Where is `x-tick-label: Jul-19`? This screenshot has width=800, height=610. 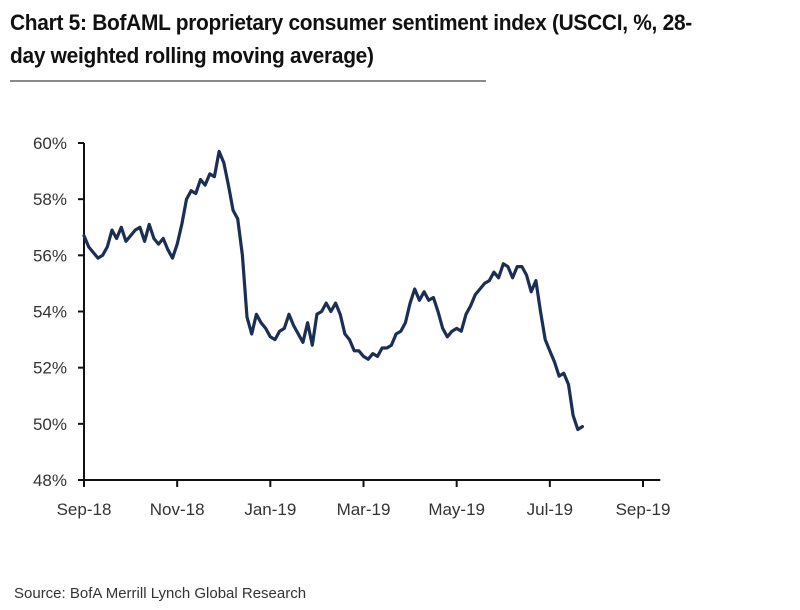 x-tick-label: Jul-19 is located at coordinates (550, 509).